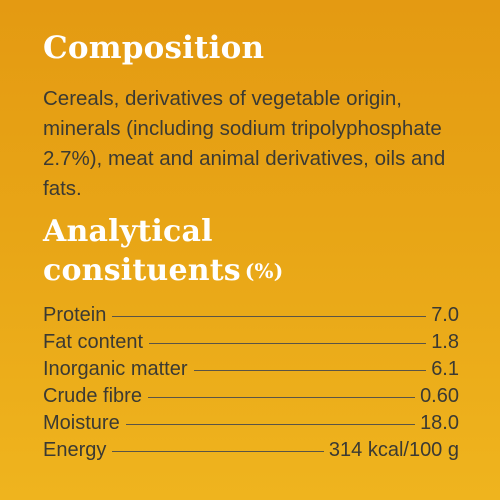  Describe the element at coordinates (115, 369) in the screenshot. I see `row-label: Inorganic matter` at that location.